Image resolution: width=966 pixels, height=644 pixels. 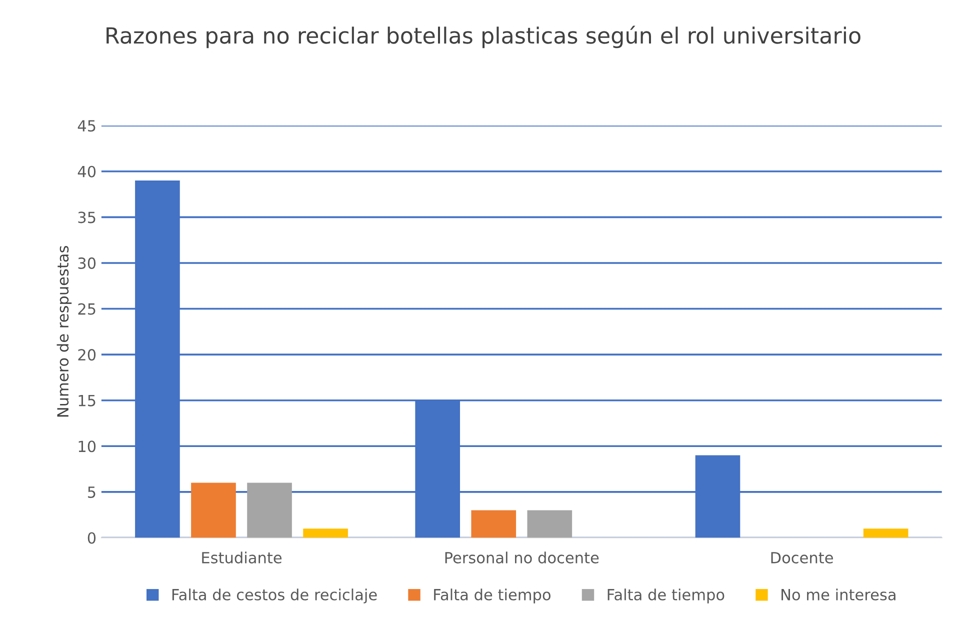 I want to click on y-tick-label: 0, so click(x=92, y=538).